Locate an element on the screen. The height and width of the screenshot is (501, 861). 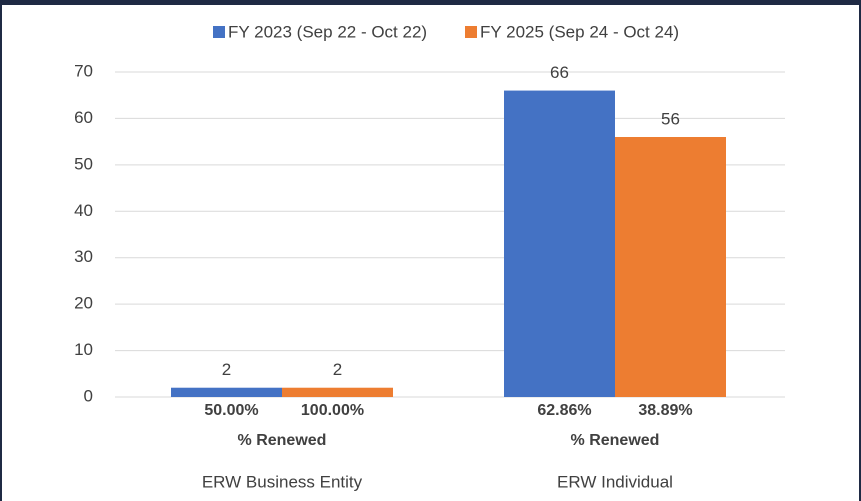
y-tick-label: 0 is located at coordinates (88, 395).